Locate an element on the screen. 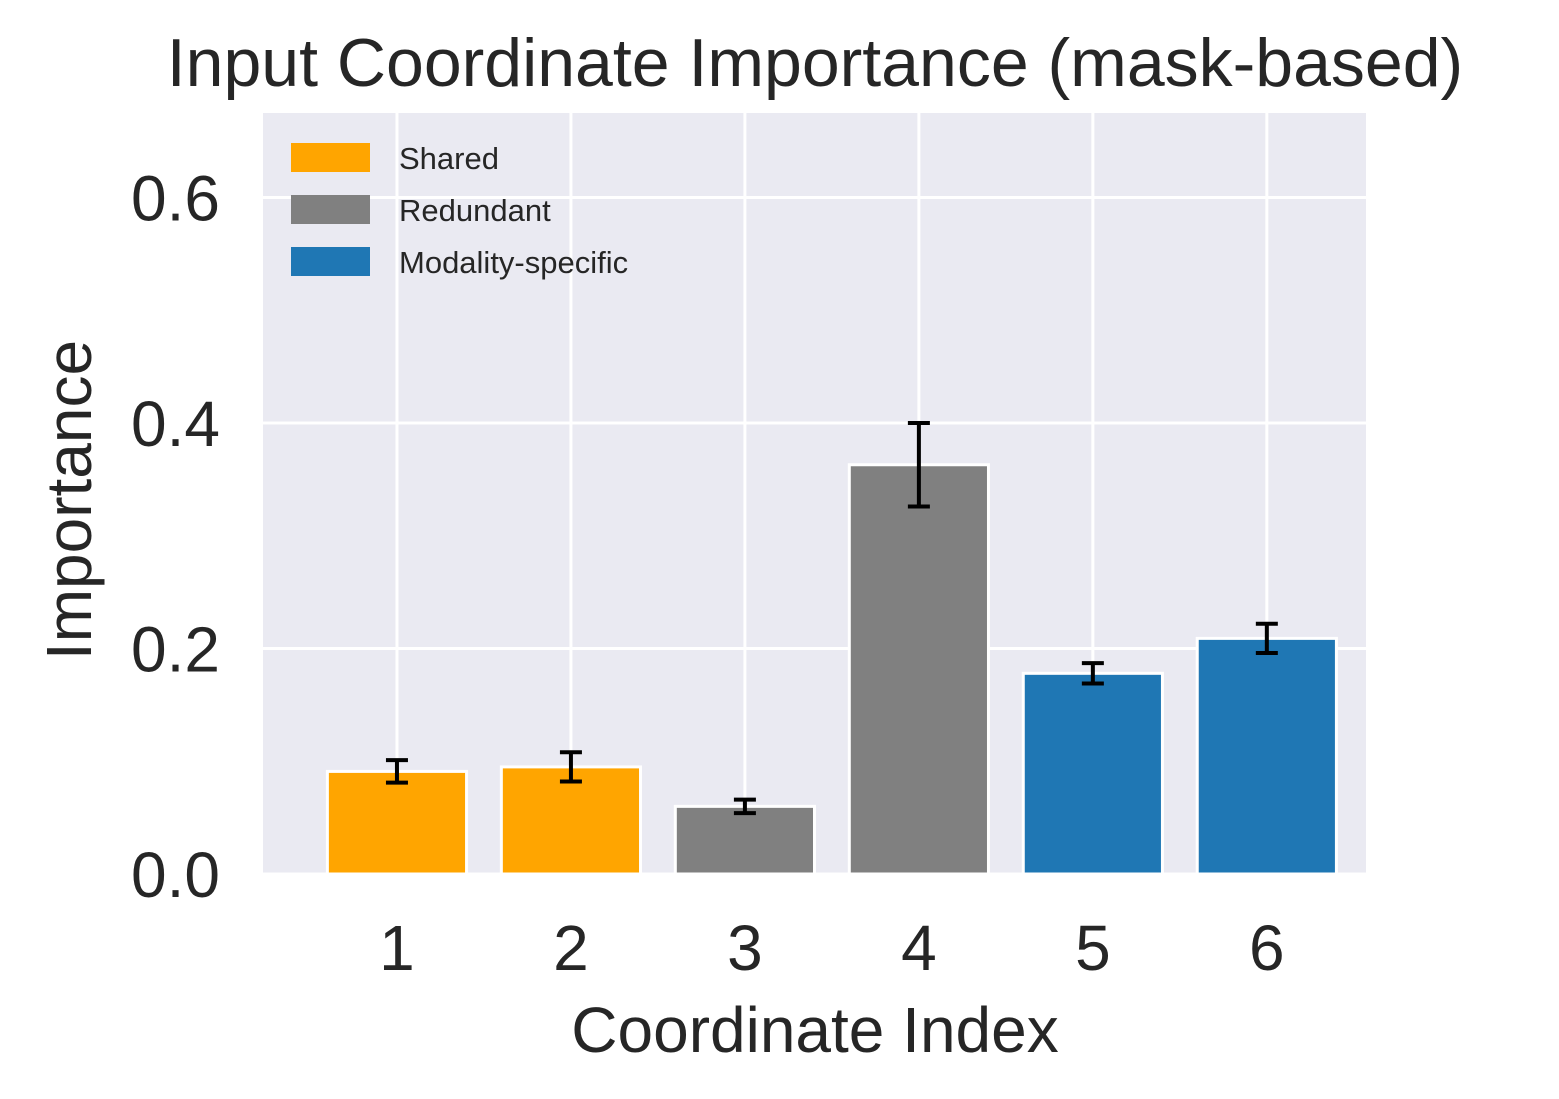  x-tick-label-6: 6 is located at coordinates (1267, 948).